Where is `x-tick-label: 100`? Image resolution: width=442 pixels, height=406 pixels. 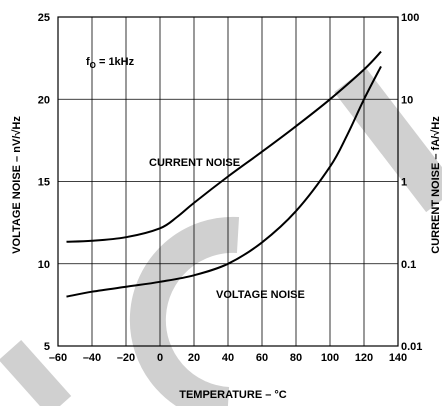
x-tick-label: 100 is located at coordinates (330, 358).